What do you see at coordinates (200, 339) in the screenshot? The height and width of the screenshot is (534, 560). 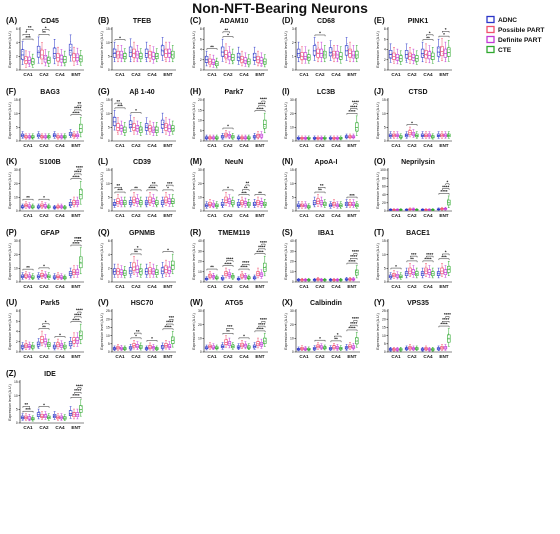 I see `y-tick-label: 10` at bounding box center [200, 339].